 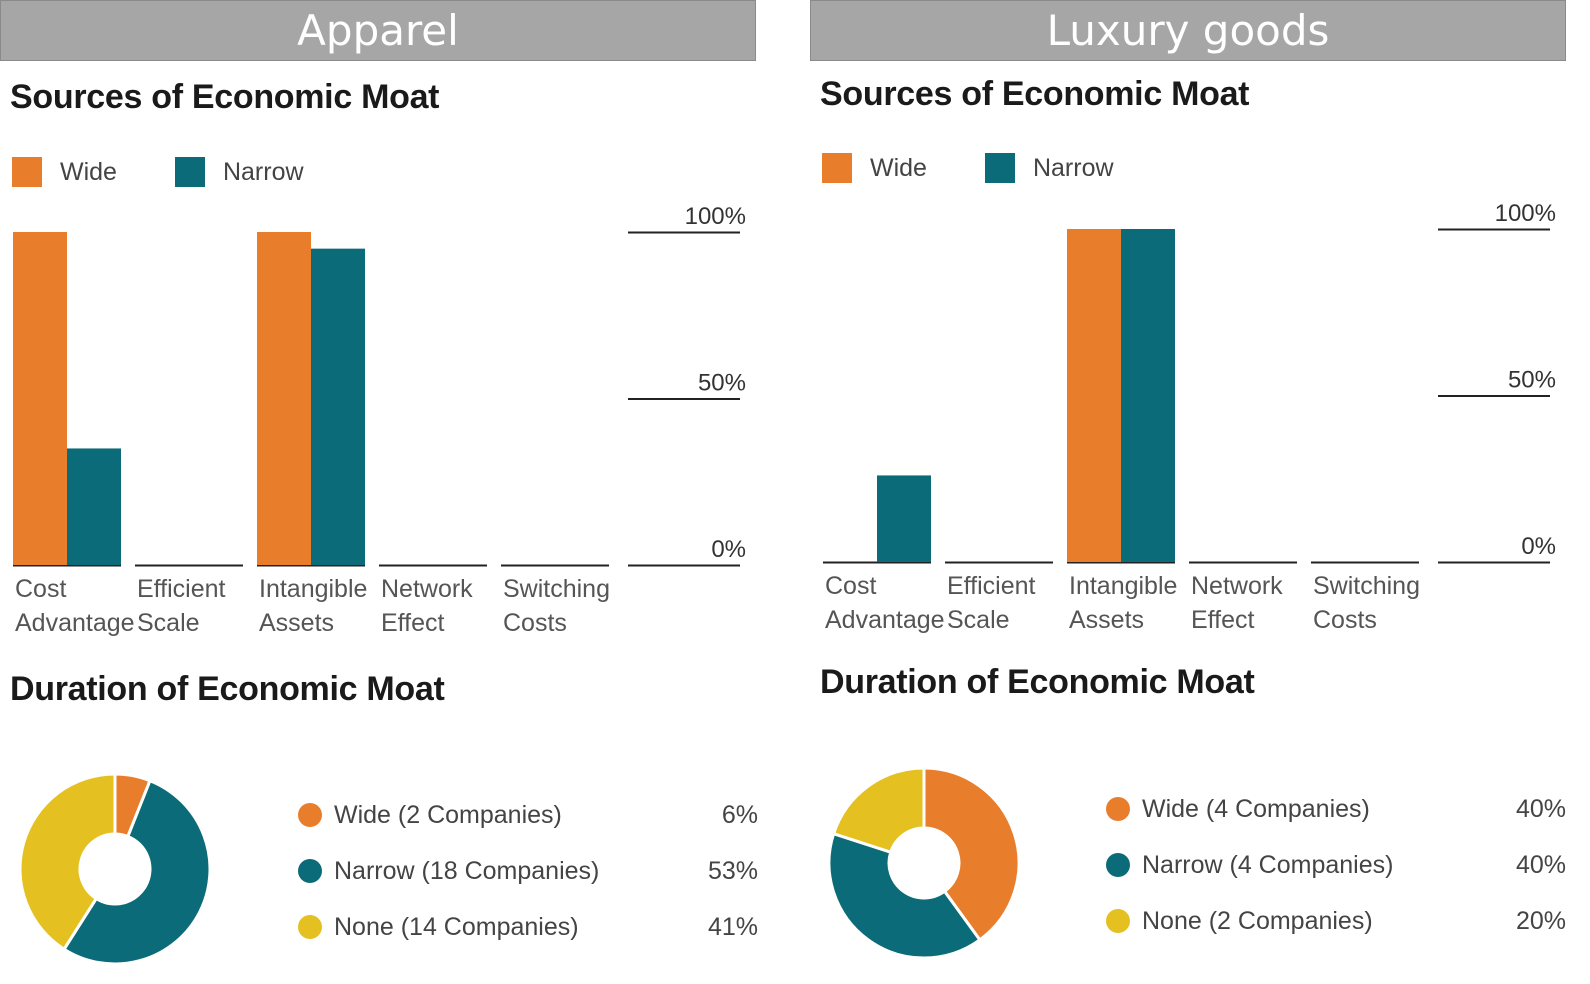 What do you see at coordinates (448, 814) in the screenshot?
I see `duration-label: Wide (2 Companies)` at bounding box center [448, 814].